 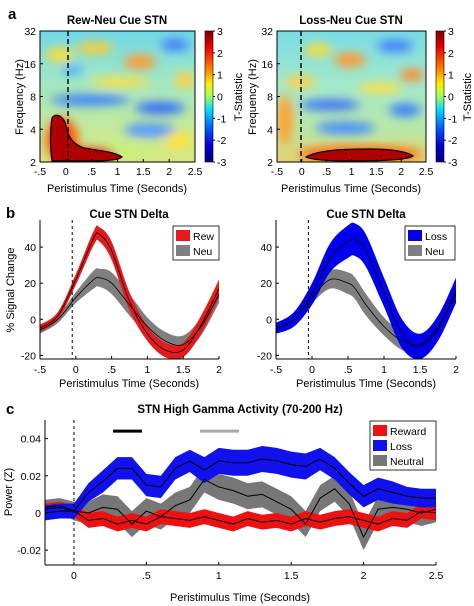 I want to click on panel-letter-c: c, so click(x=10, y=409).